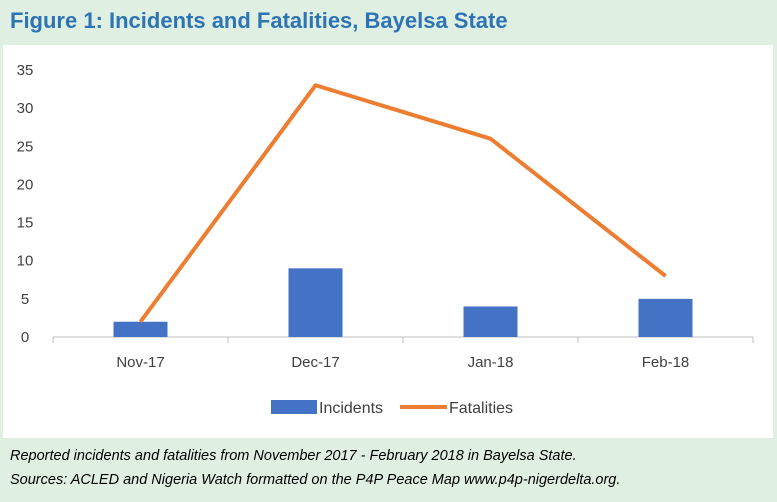 Image resolution: width=777 pixels, height=502 pixels. What do you see at coordinates (1, 241) in the screenshot?
I see `left-border` at bounding box center [1, 241].